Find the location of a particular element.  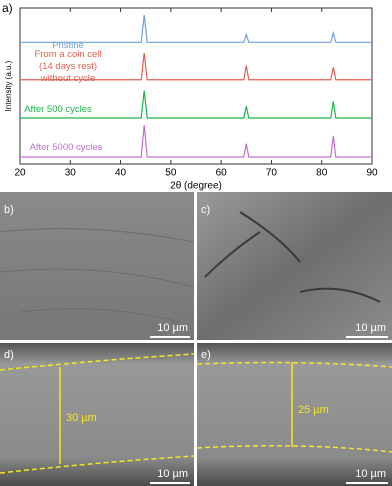

x-tick-label: 80 is located at coordinates (322, 173).